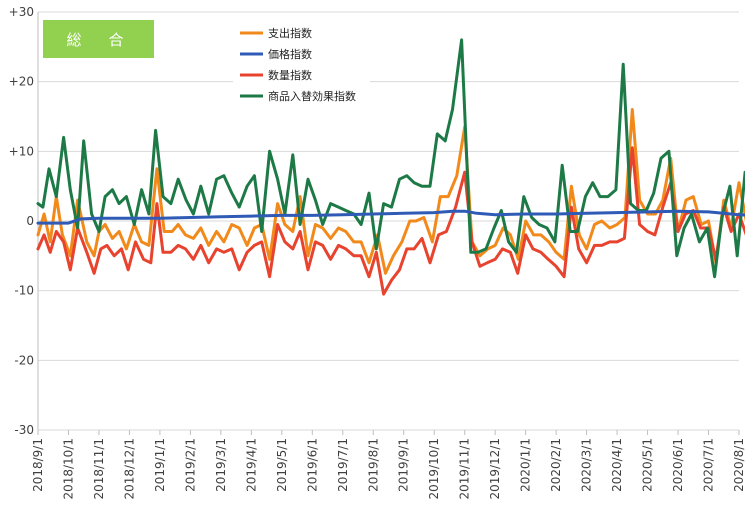 The height and width of the screenshot is (510, 745). What do you see at coordinates (30, 221) in the screenshot?
I see `y-tick-label: 0` at bounding box center [30, 221].